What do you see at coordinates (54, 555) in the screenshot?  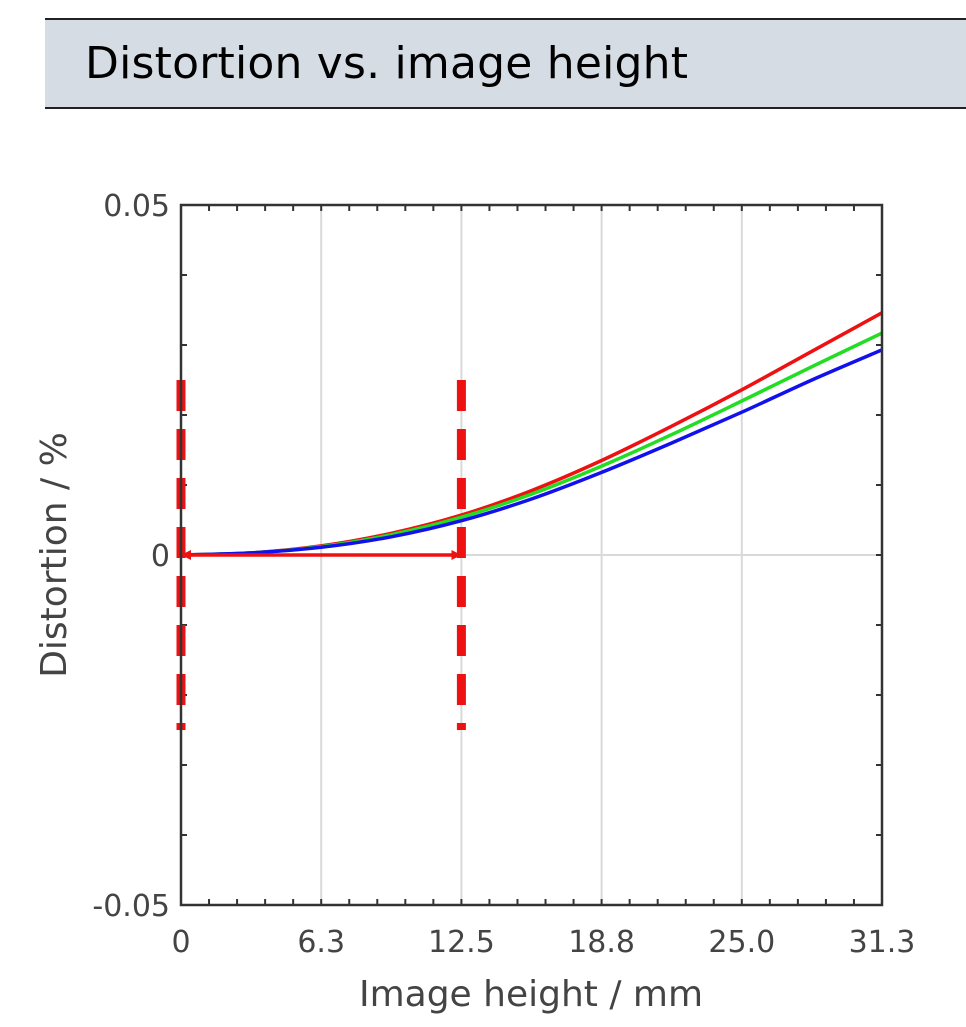 I see `y-axis-label: Distortion / %` at bounding box center [54, 555].